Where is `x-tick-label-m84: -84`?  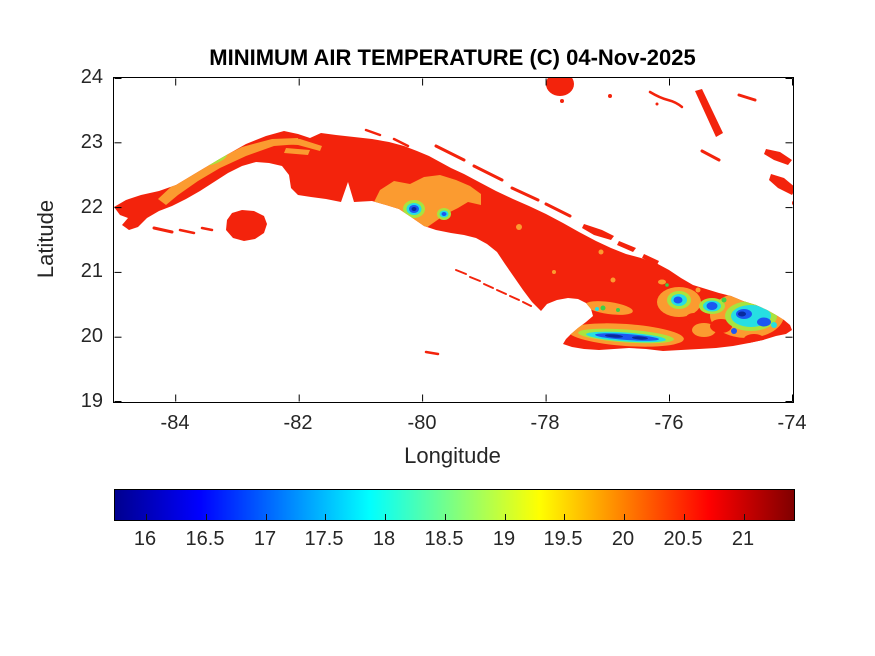 x-tick-label-m84: -84 is located at coordinates (175, 423).